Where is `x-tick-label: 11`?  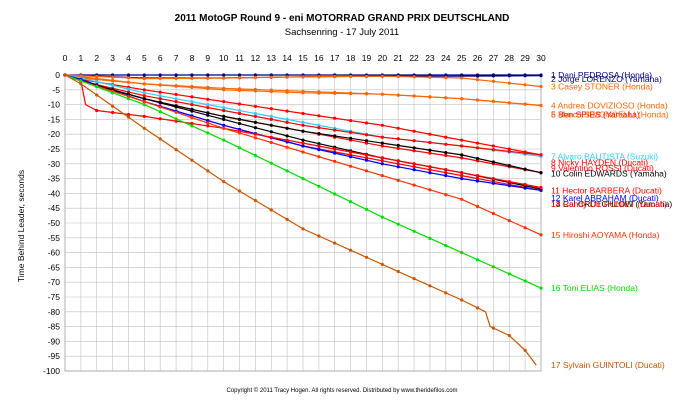 x-tick-label: 11 is located at coordinates (239, 58).